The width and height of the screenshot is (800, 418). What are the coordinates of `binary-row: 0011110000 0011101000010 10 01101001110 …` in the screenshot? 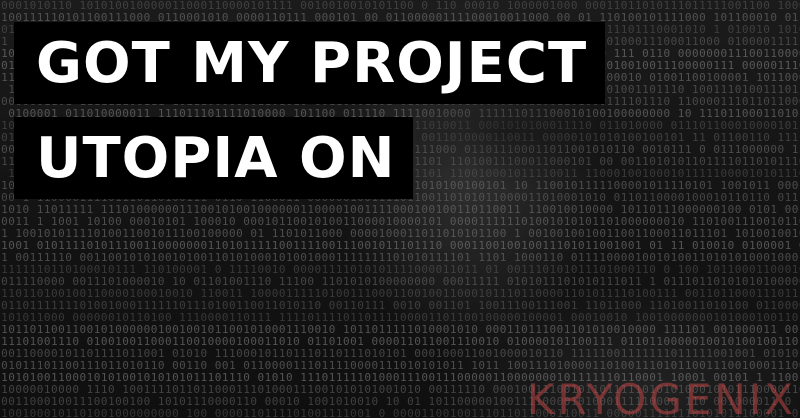 It's located at (400, 281).